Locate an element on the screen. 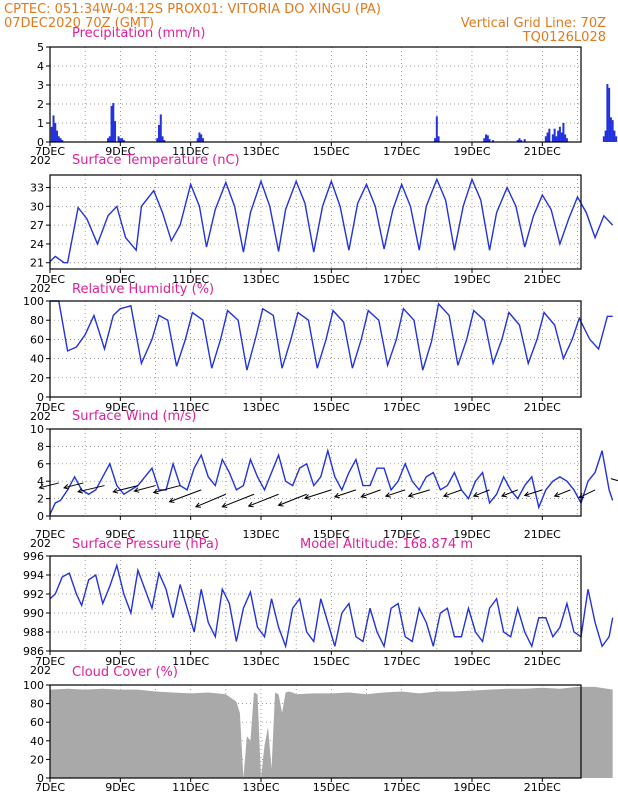 This screenshot has width=618, height=800. y-tick-label: 100 is located at coordinates (33, 301).